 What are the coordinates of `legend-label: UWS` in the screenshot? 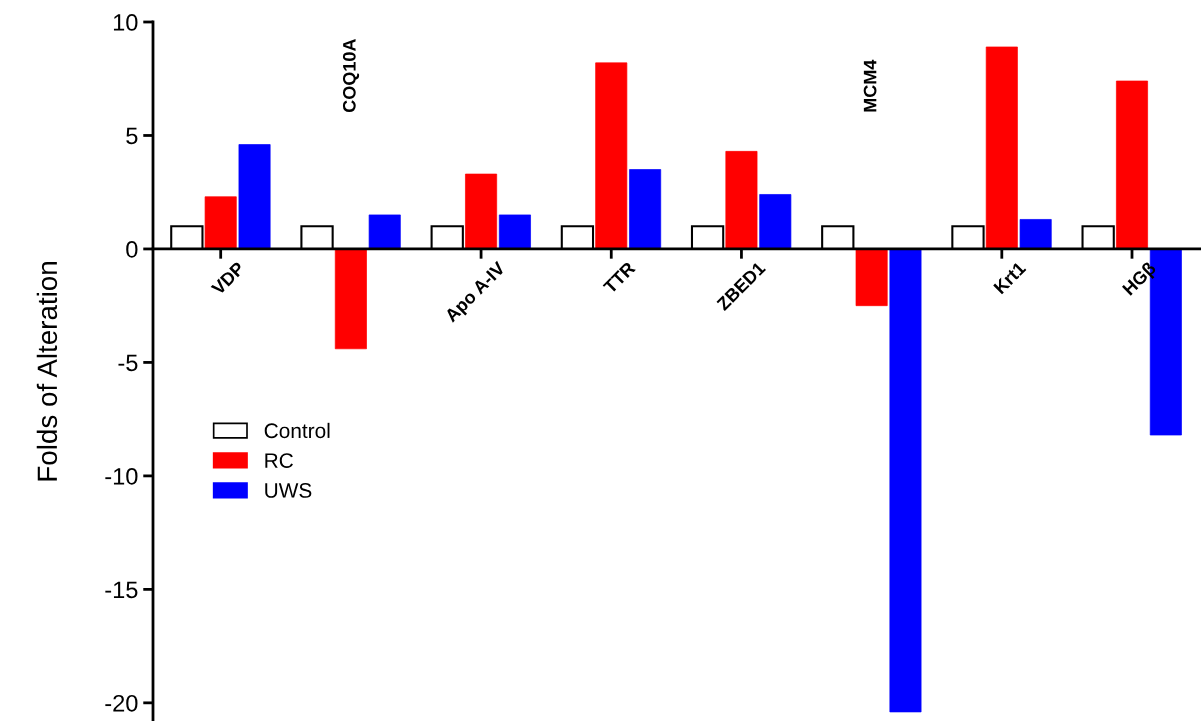 It's located at (288, 490).